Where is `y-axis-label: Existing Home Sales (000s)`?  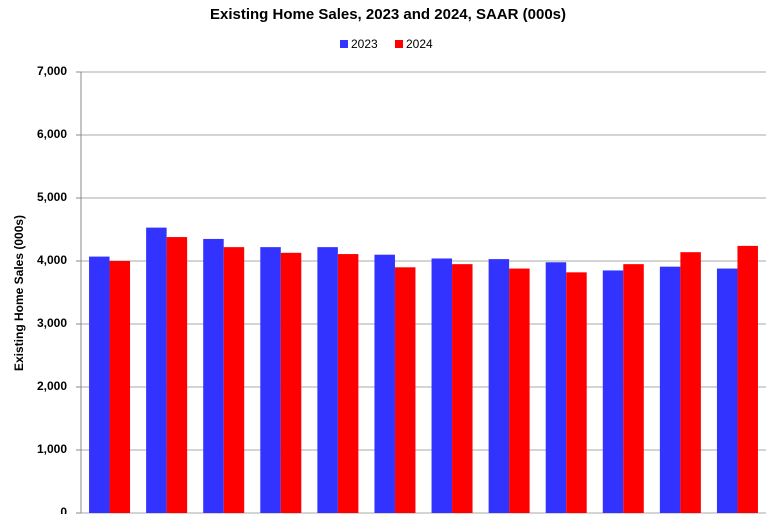
y-axis-label: Existing Home Sales (000s) is located at coordinates (19, 293).